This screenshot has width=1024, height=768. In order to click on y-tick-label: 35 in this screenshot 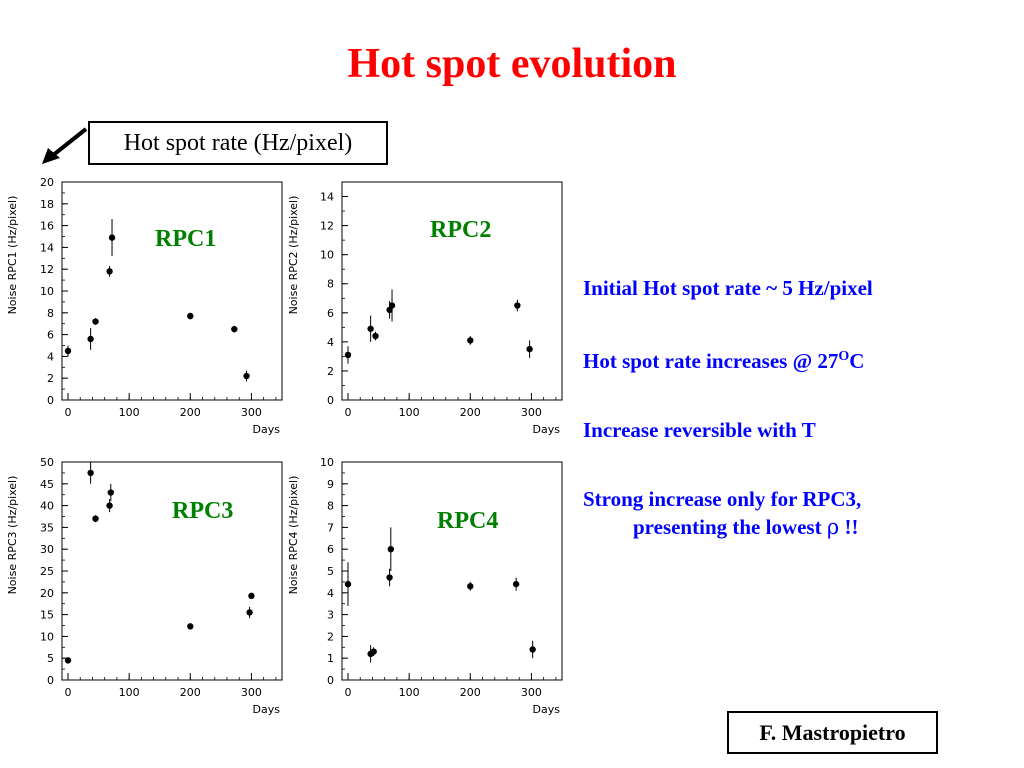, I will do `click(47, 527)`.